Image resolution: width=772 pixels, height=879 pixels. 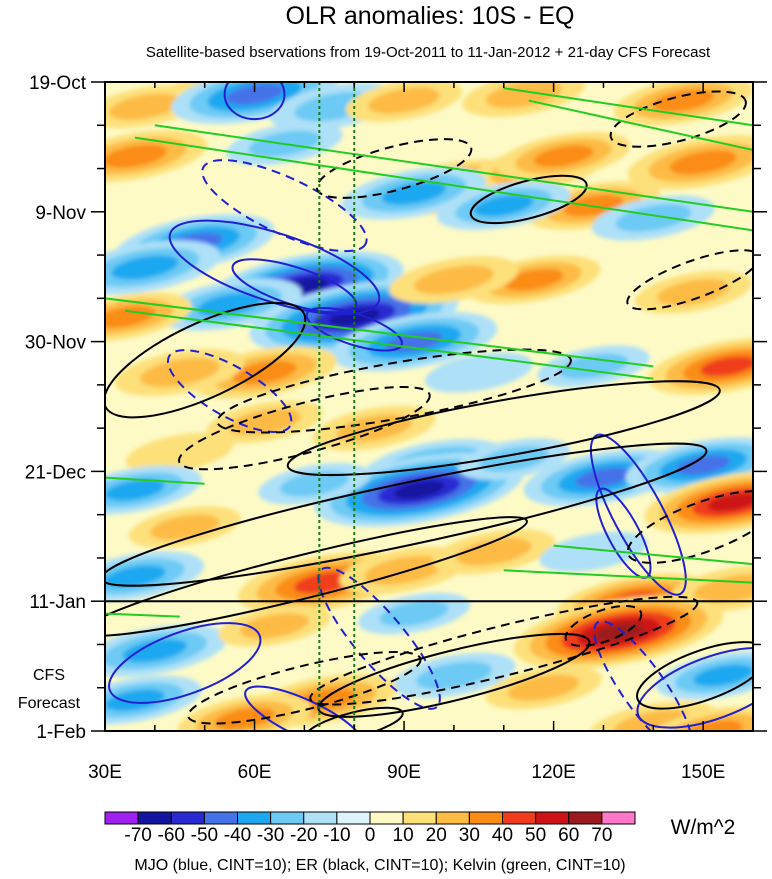 I want to click on colorbar-tick-label: -20, so click(x=303, y=835).